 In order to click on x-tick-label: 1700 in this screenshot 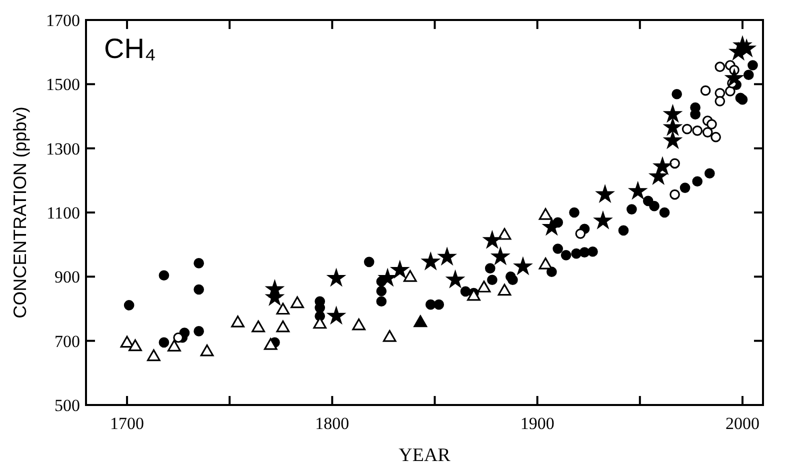, I will do `click(127, 423)`.